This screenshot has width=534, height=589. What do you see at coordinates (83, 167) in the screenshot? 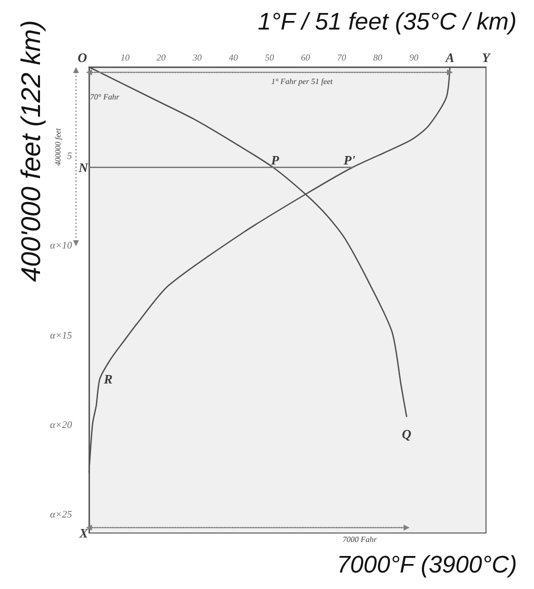
I see `annotation: N` at bounding box center [83, 167].